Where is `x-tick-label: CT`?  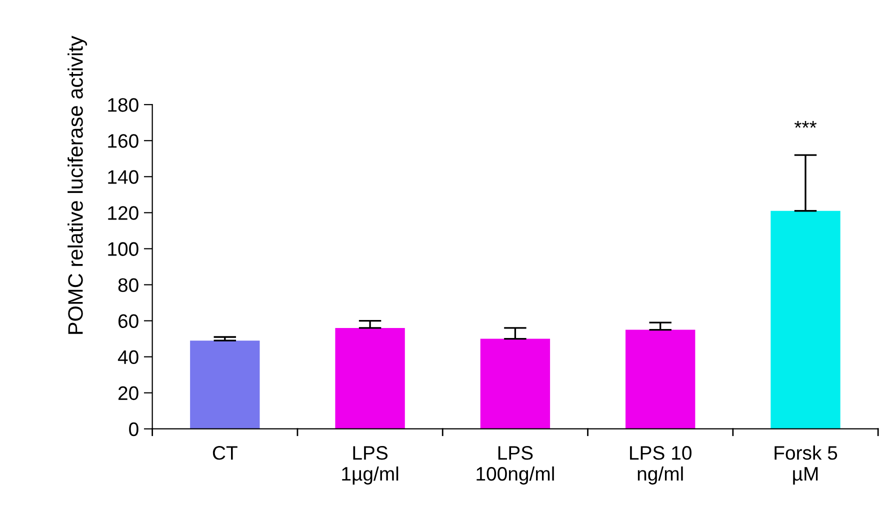 x-tick-label: CT is located at coordinates (225, 453).